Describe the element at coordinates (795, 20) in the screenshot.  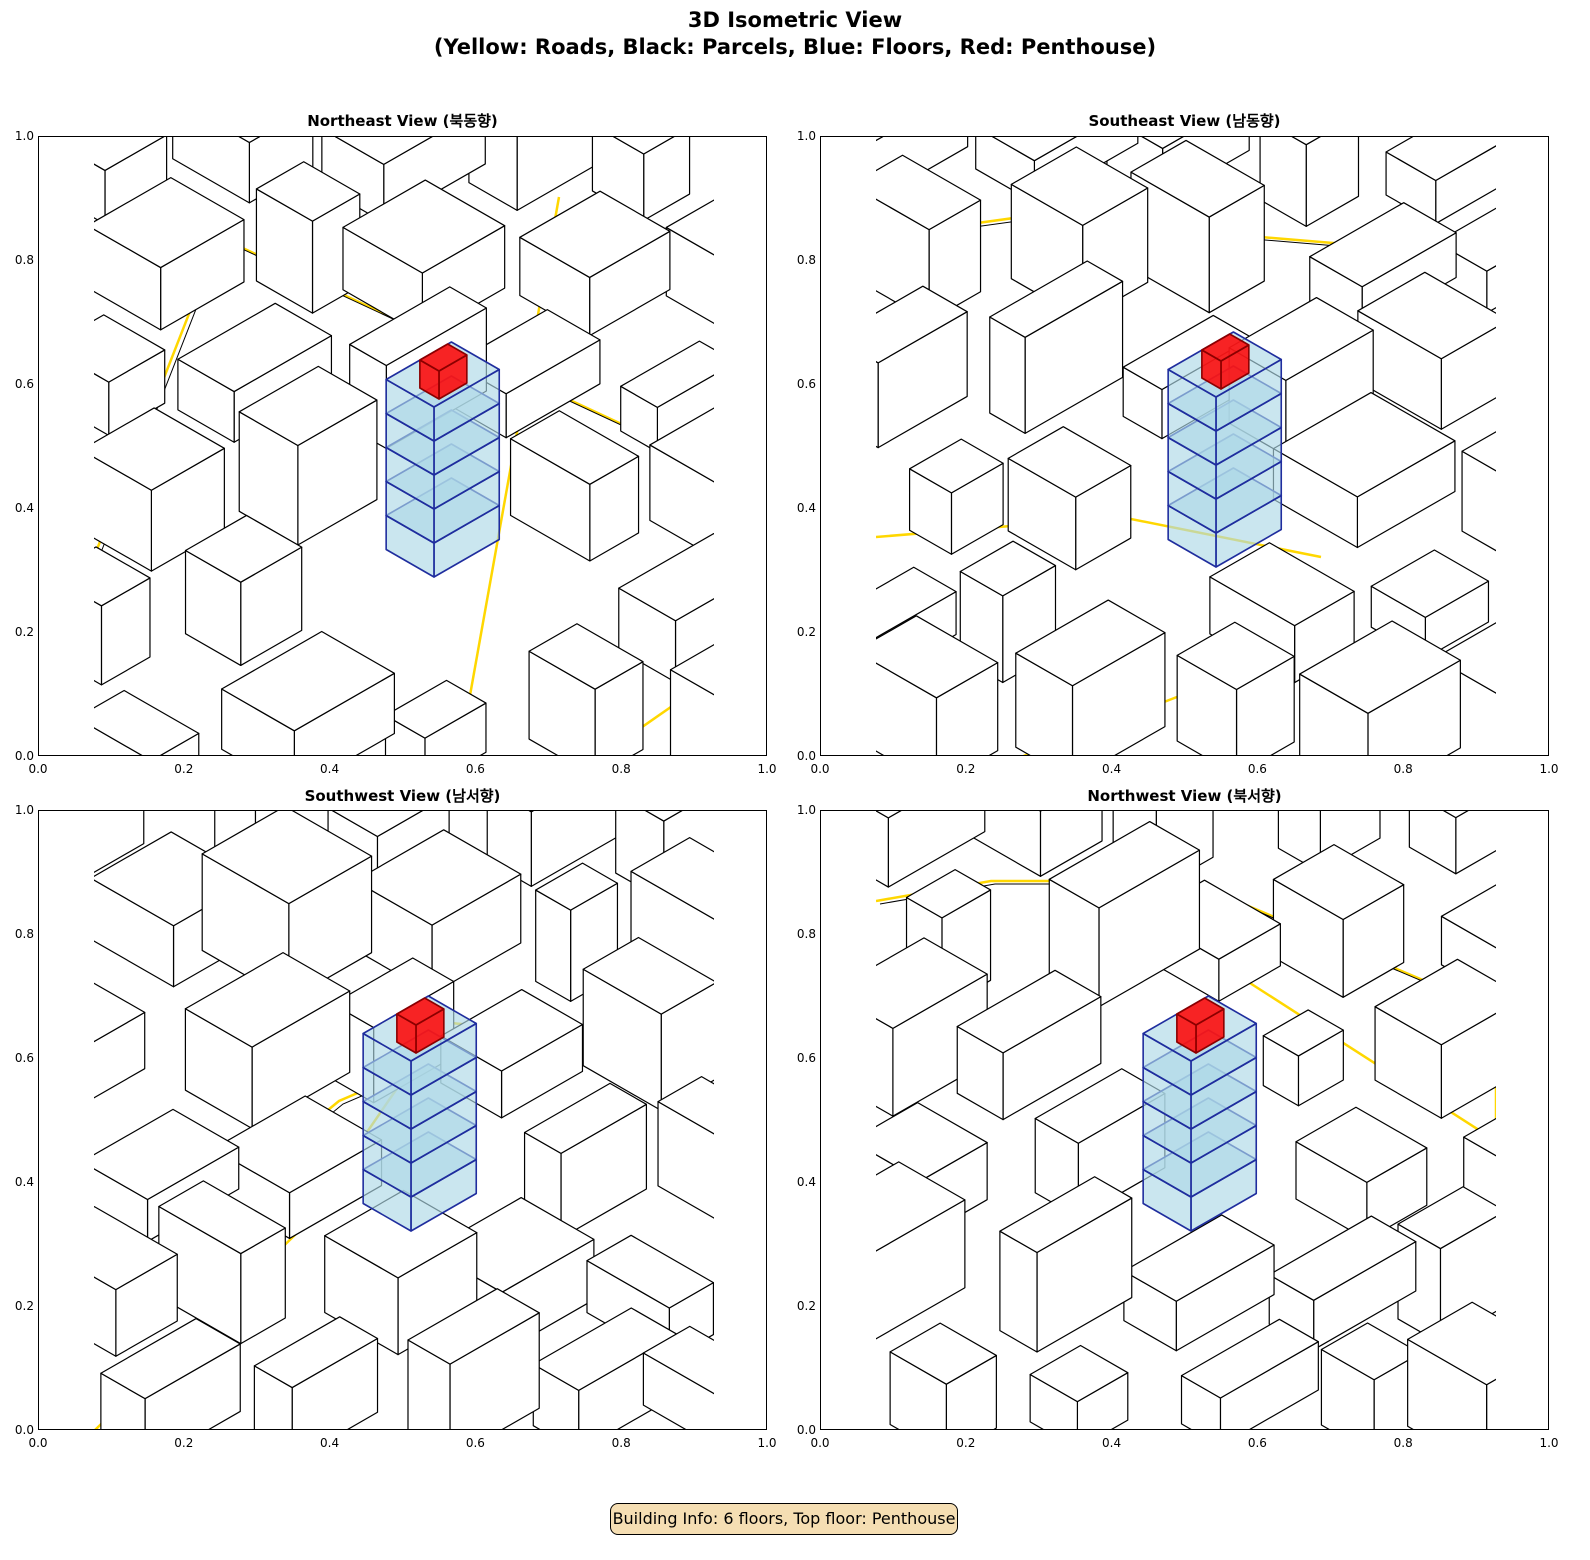
I see `figure-title: 3D Isometric View` at that location.